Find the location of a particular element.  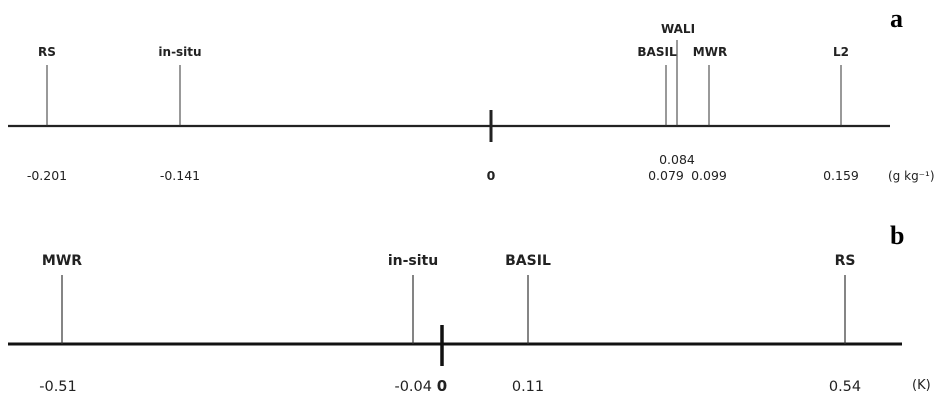

panel-b-marker-rs-name: RS is located at coordinates (845, 261).